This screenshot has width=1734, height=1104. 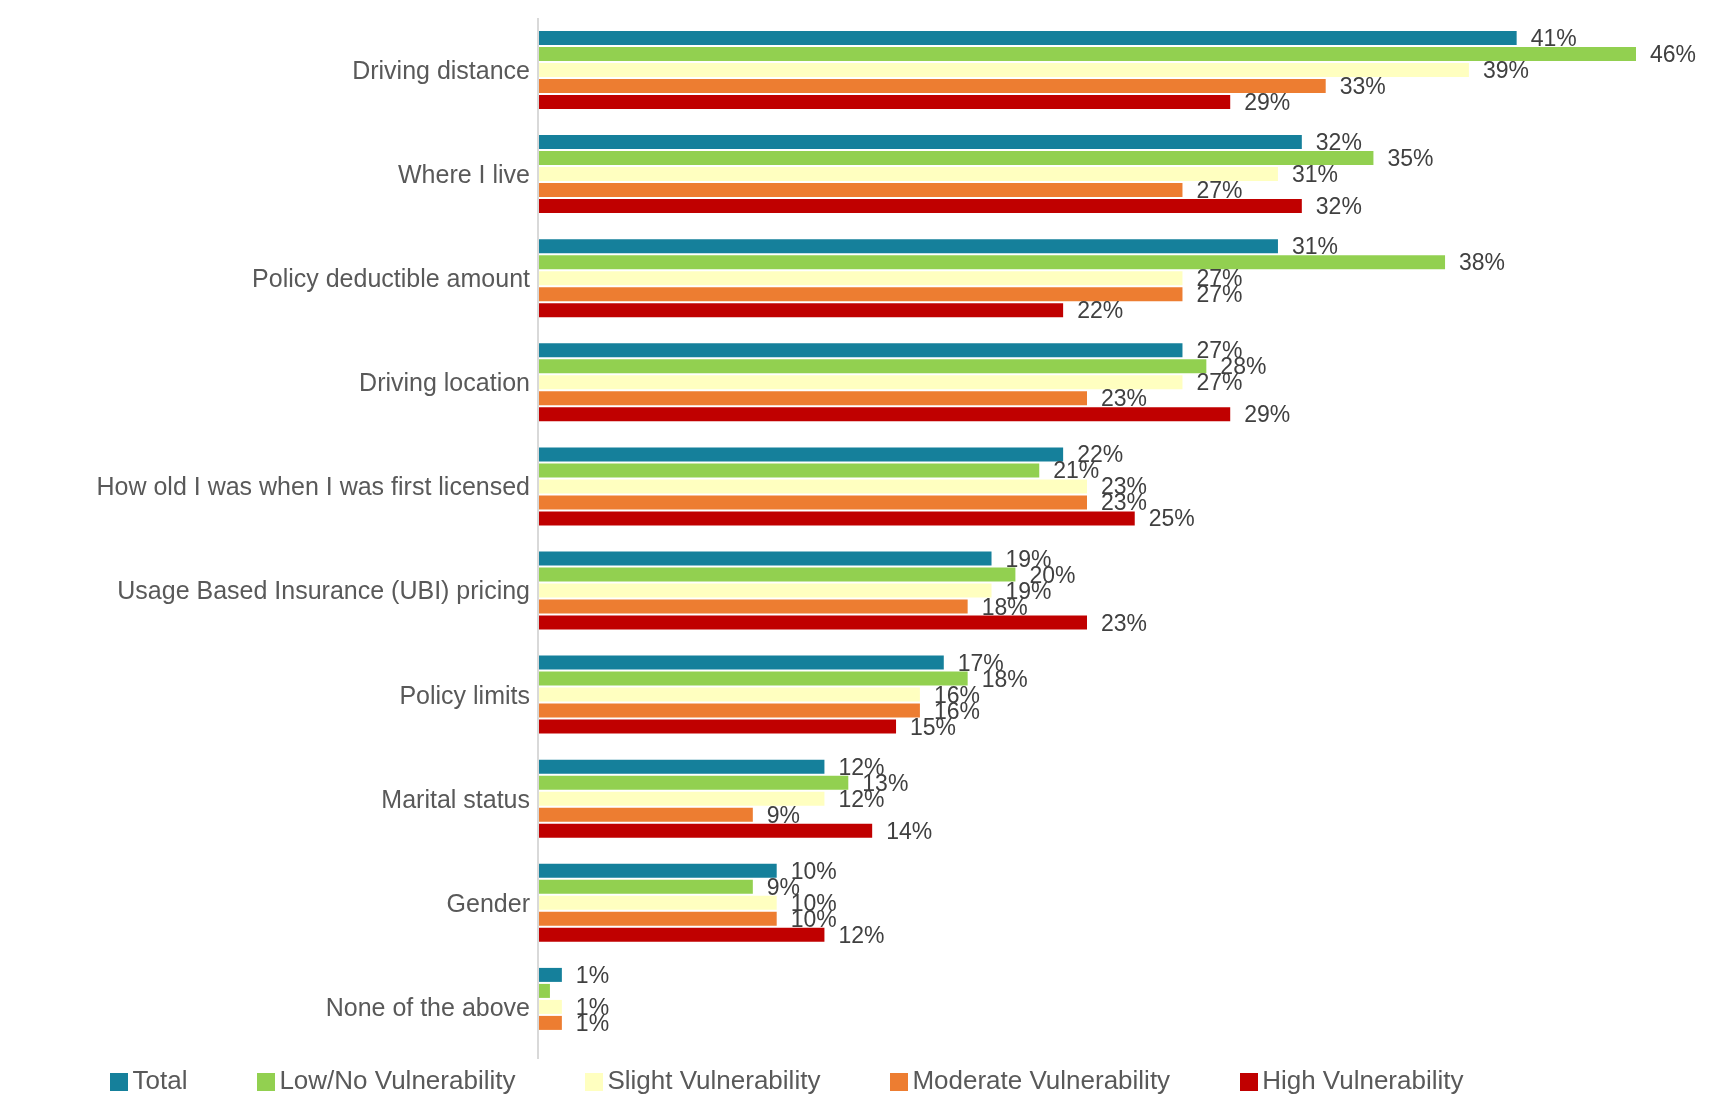 I want to click on data-label: 33%, so click(x=1362, y=86).